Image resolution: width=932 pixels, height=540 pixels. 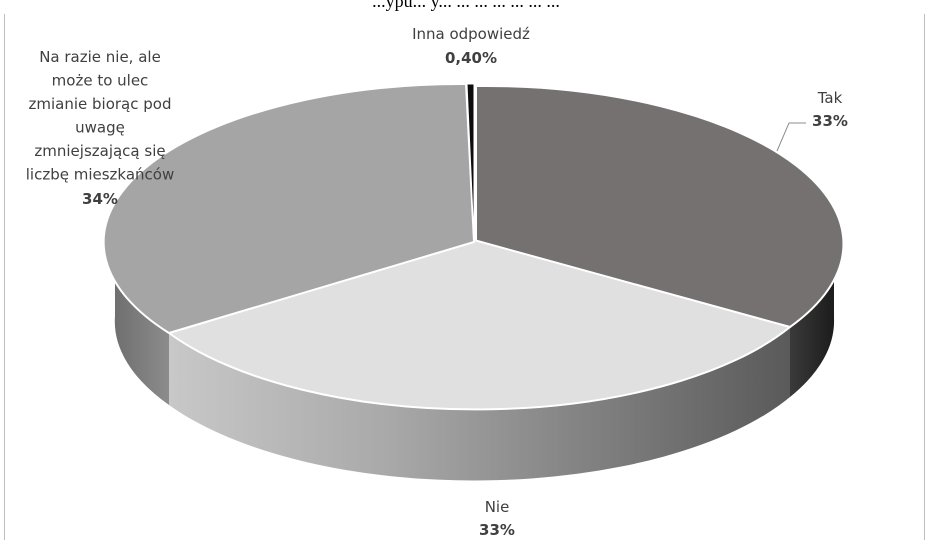 What do you see at coordinates (100, 175) in the screenshot?
I see `label-line: liczbę mieszkańców` at bounding box center [100, 175].